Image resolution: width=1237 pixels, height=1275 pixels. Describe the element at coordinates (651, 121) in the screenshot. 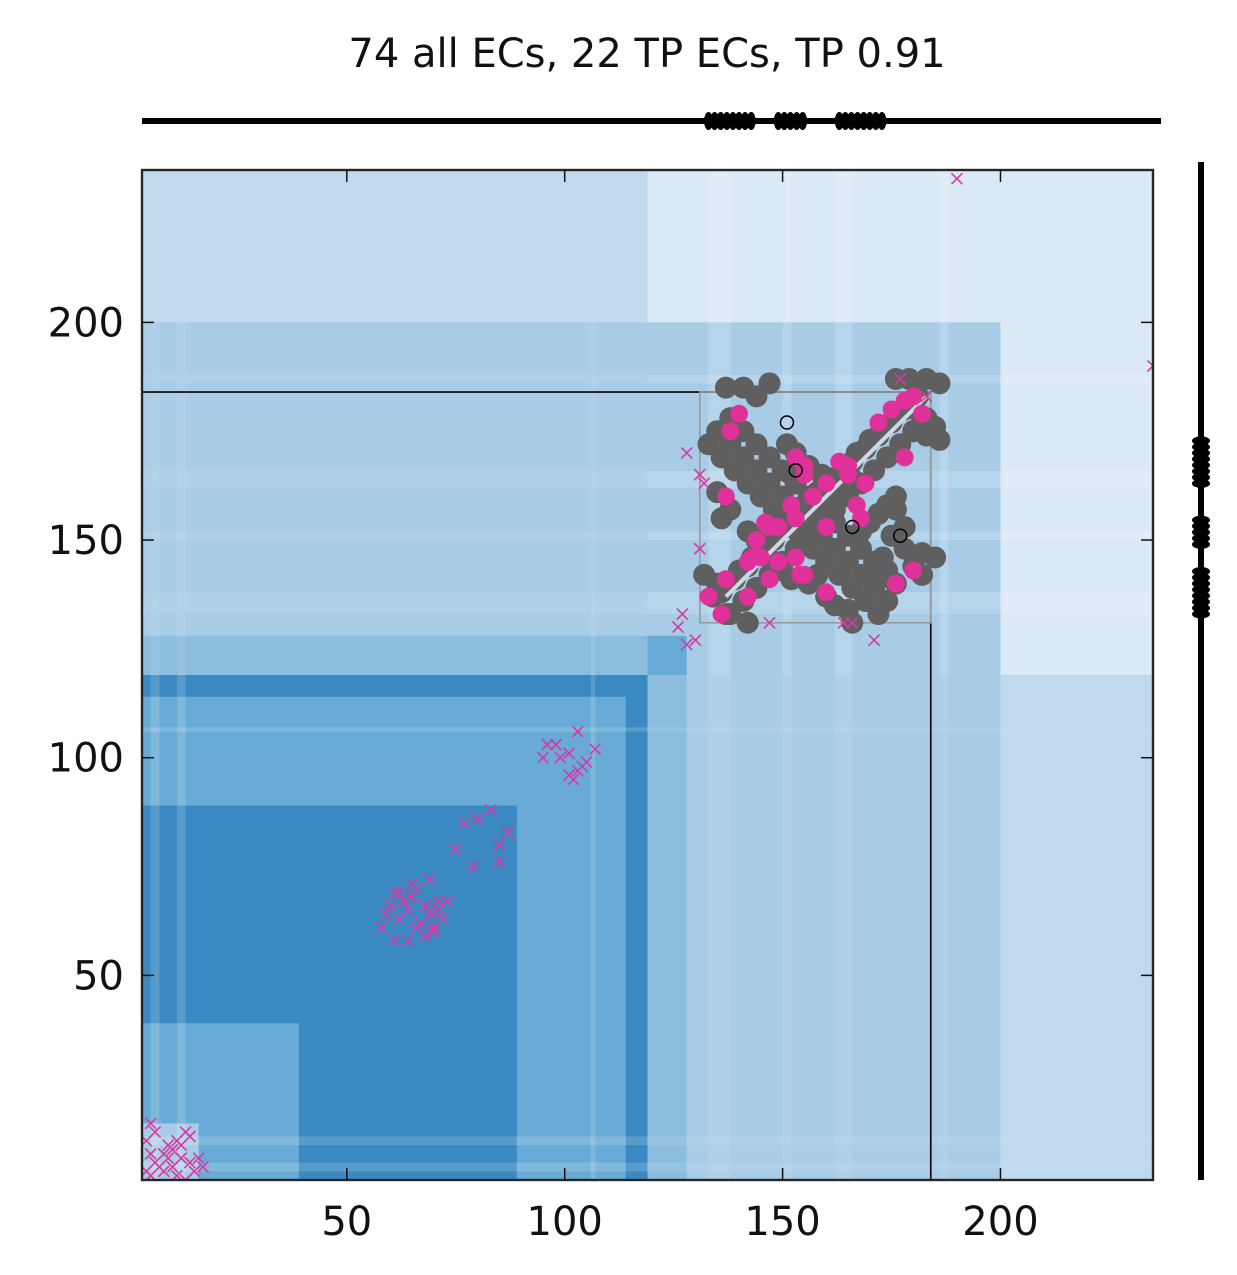

I see `top-secondary-structure-track` at that location.